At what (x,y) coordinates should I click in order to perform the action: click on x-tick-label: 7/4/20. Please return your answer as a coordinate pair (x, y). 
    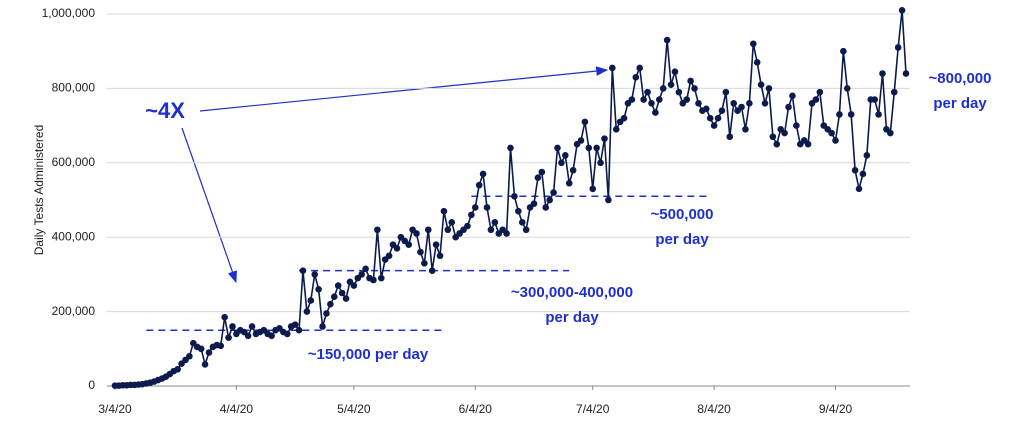
    Looking at the image, I should click on (593, 409).